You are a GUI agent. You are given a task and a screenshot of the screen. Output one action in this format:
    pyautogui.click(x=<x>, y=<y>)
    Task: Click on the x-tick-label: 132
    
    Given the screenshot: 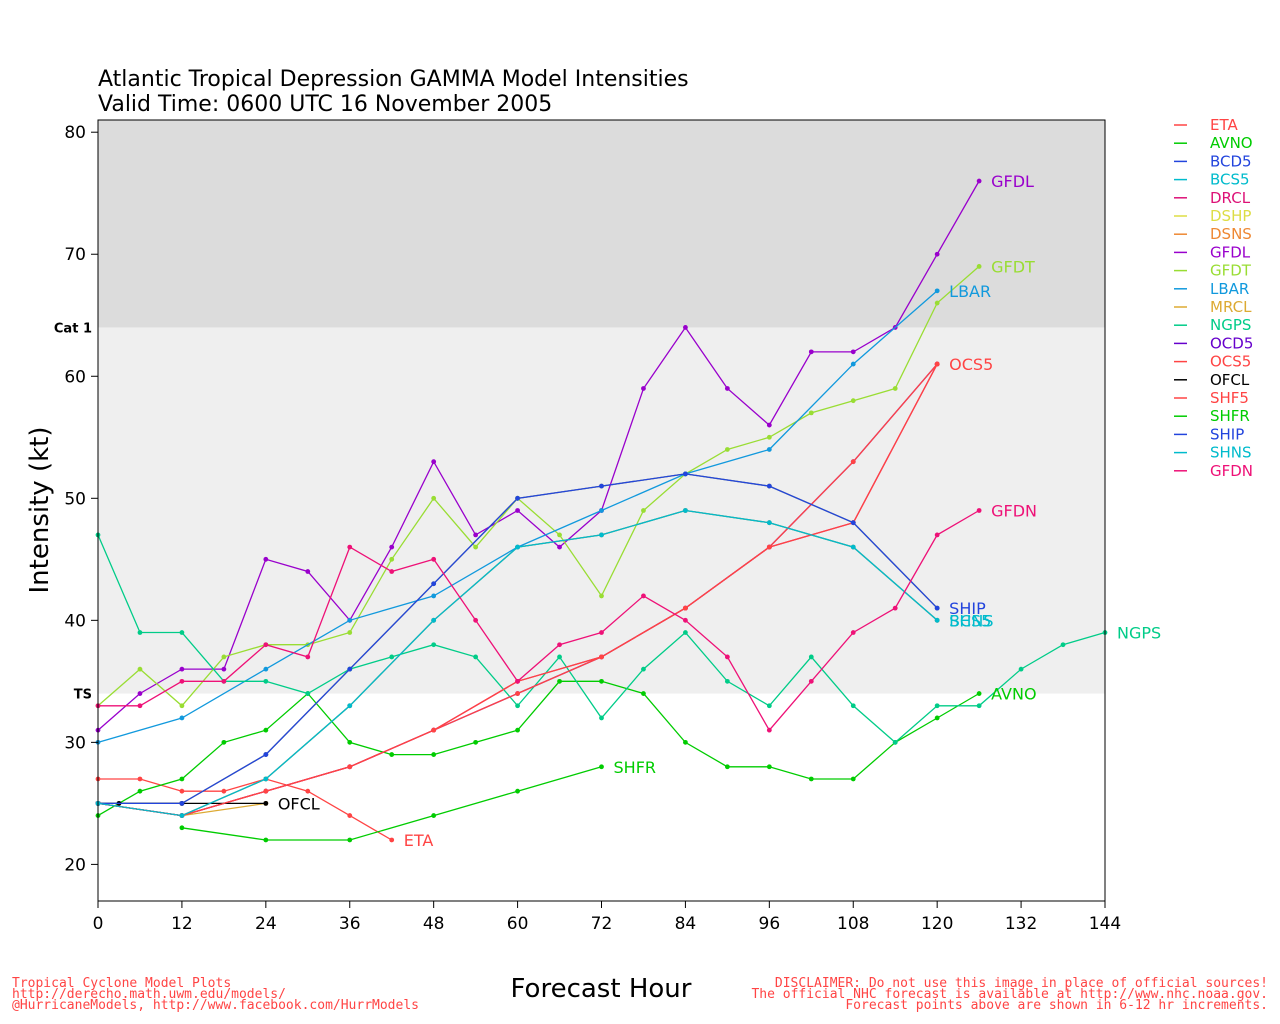 What is the action you would take?
    pyautogui.click(x=1021, y=924)
    